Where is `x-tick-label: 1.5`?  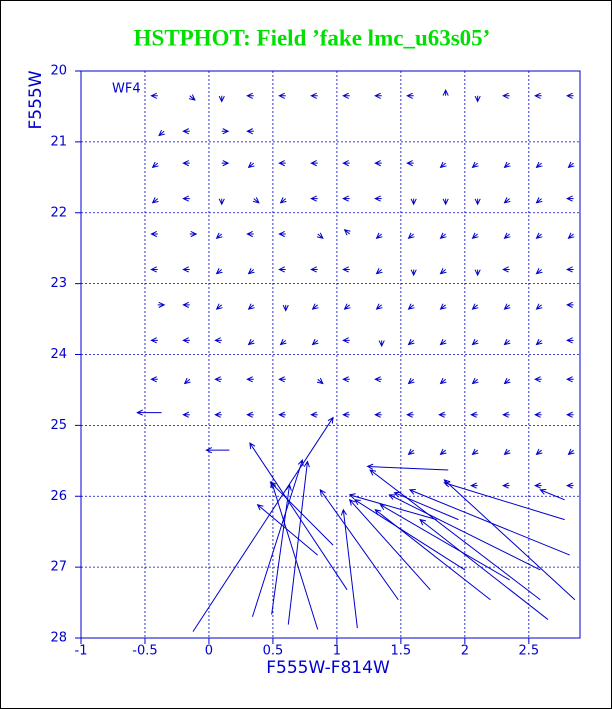 x-tick-label: 1.5 is located at coordinates (401, 651).